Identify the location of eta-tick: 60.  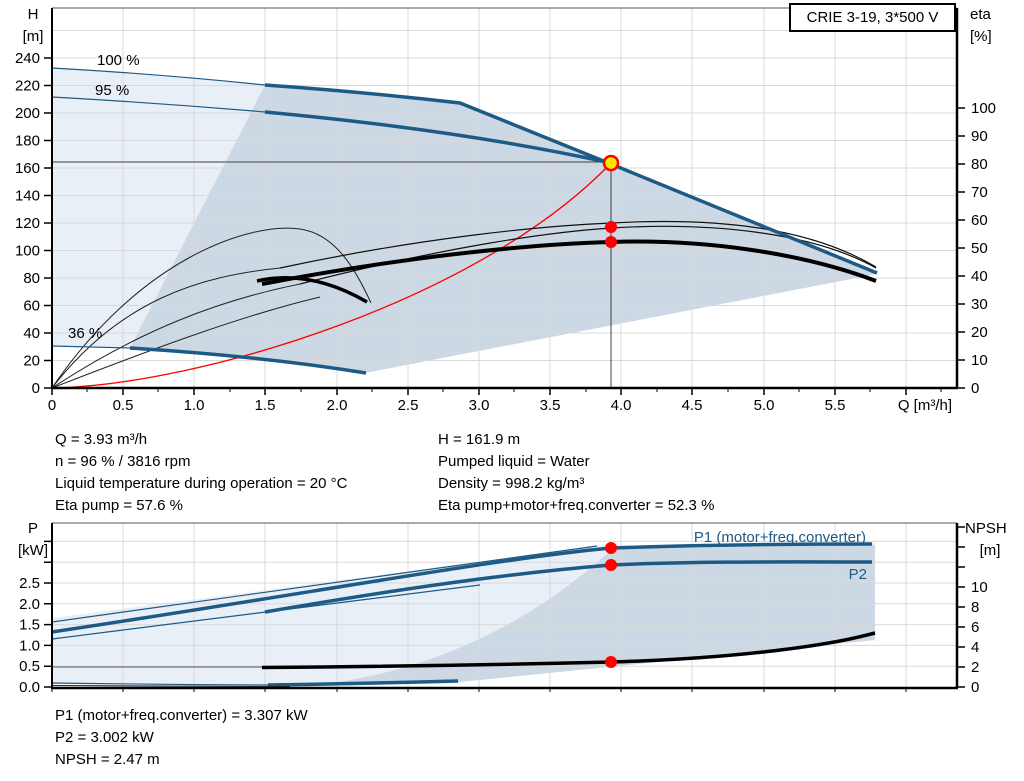
(979, 220).